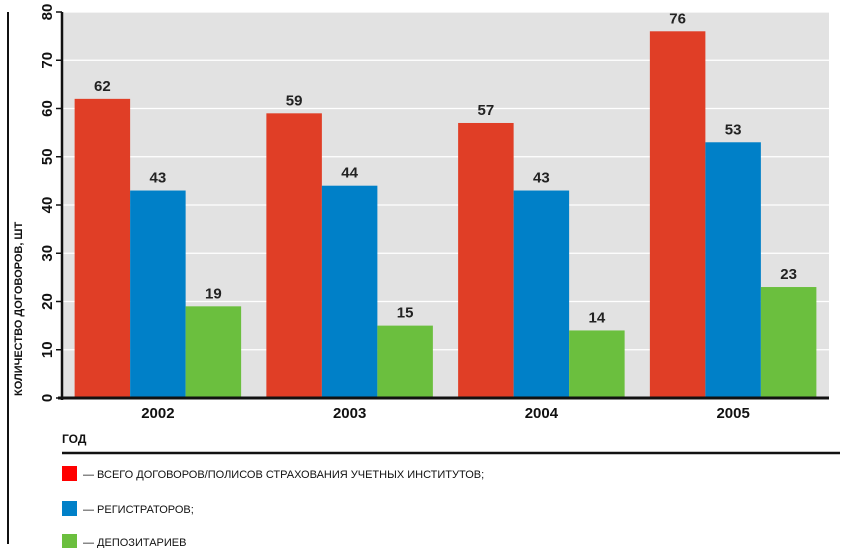 Image resolution: width=843 pixels, height=548 pixels. What do you see at coordinates (349, 413) in the screenshot?
I see `x-tick-label: 2003` at bounding box center [349, 413].